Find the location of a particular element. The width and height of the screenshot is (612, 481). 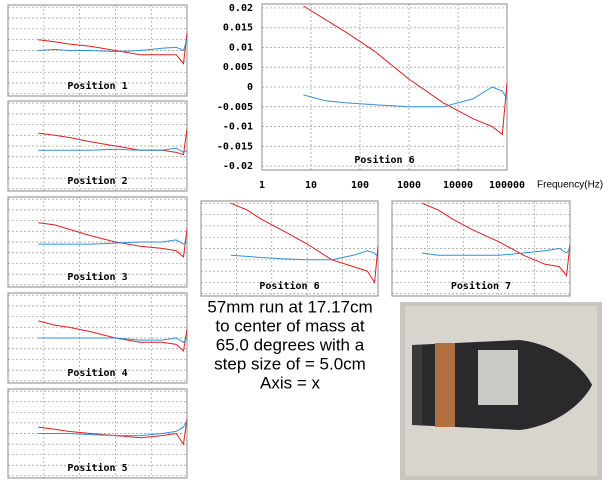

y-tick-label: -0.015 is located at coordinates (235, 146).